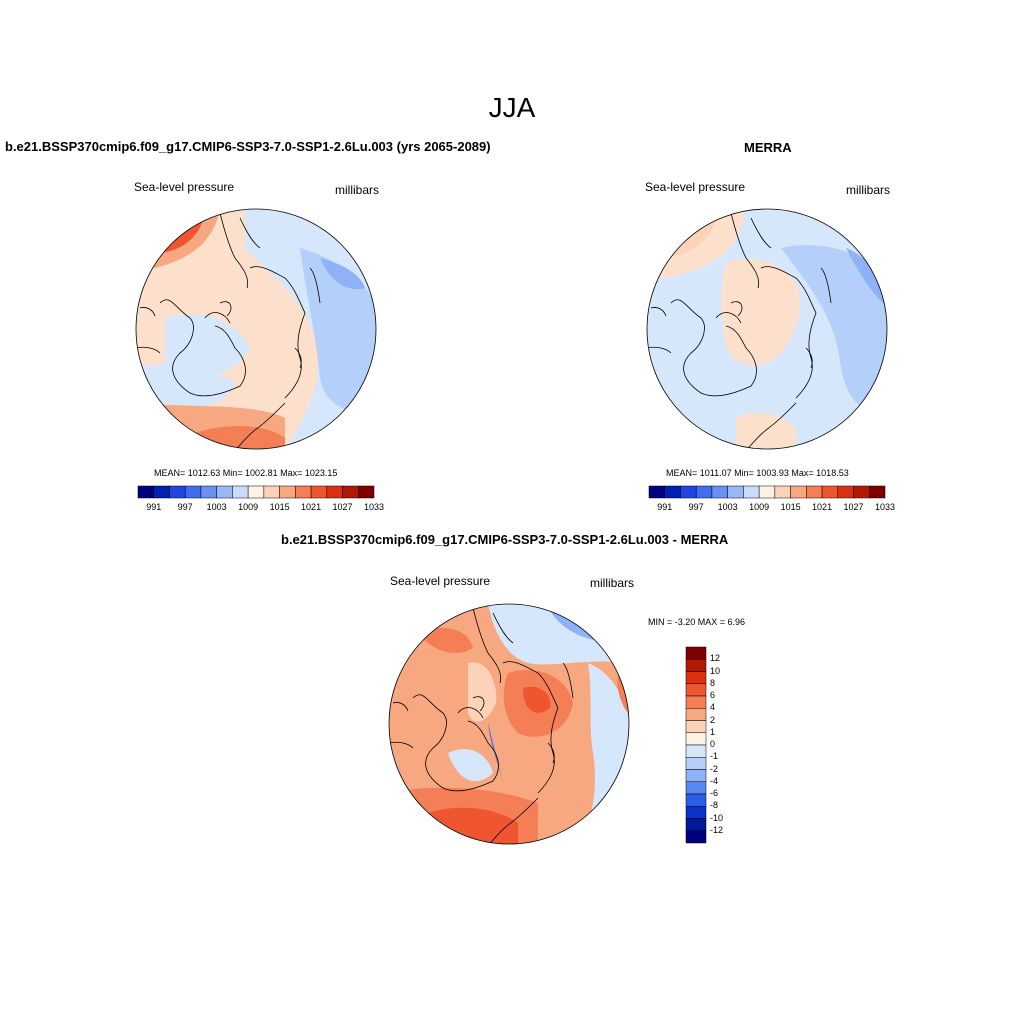  What do you see at coordinates (374, 507) in the screenshot?
I see `model-colorbar-tick: 1033` at bounding box center [374, 507].